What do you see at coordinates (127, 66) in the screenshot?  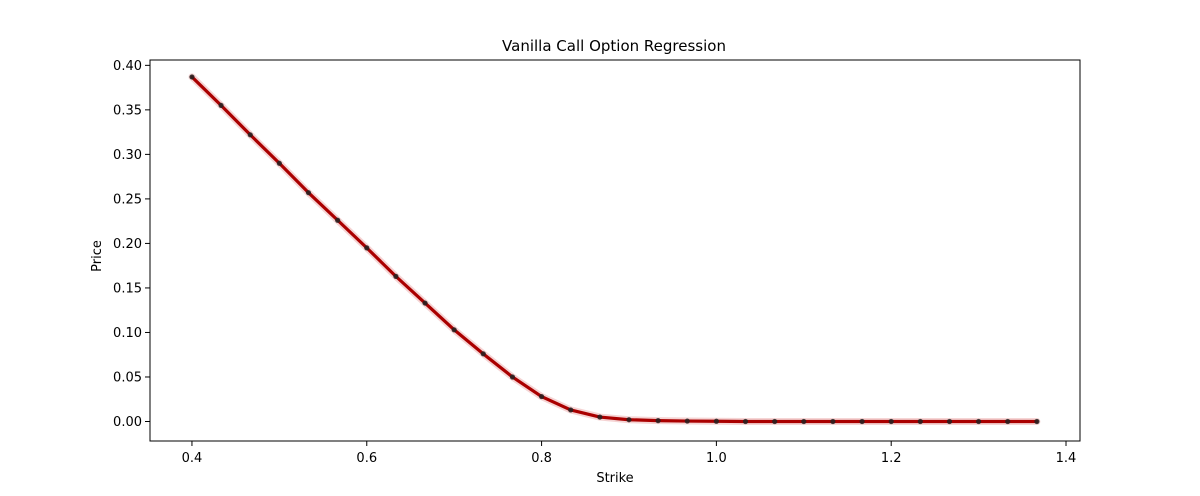 I see `y-tick-label: 0.40` at bounding box center [127, 66].